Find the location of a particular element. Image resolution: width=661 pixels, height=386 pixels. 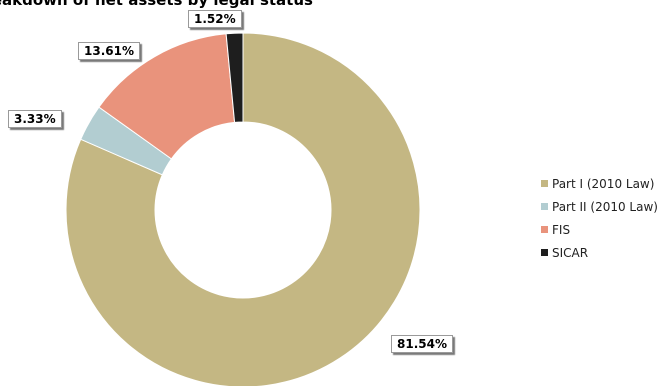

legend-item: FIS is located at coordinates (599, 229).